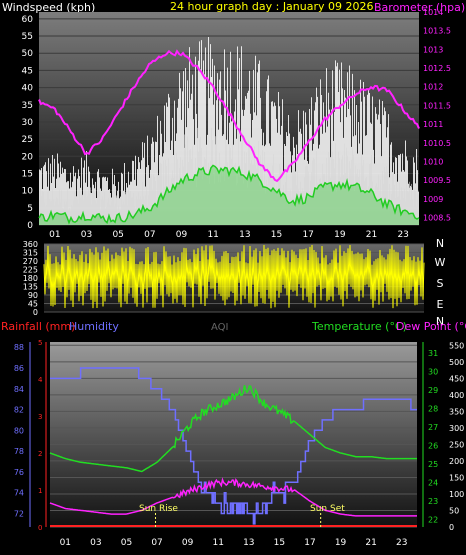 This screenshot has width=466, height=555. I want to click on time-tick-label: 09, so click(182, 235).